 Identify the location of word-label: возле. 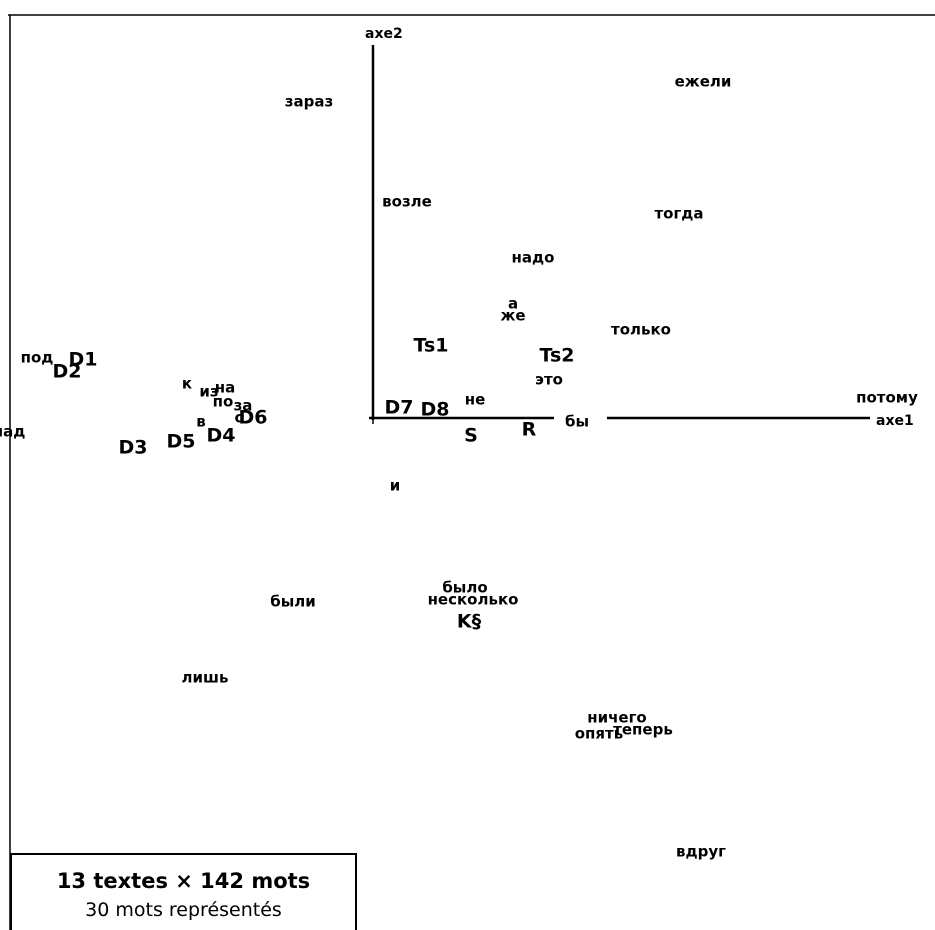
(407, 202).